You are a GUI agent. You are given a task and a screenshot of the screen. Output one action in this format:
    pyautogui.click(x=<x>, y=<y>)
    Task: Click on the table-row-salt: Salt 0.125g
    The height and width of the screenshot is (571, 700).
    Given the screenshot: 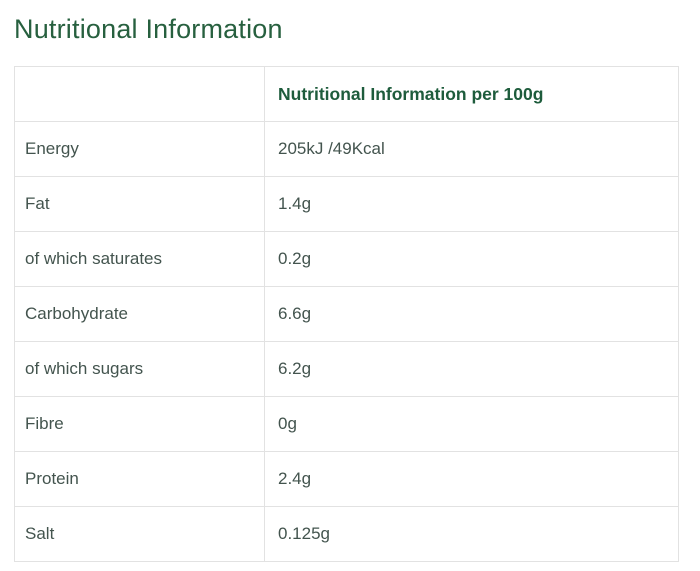 What is the action you would take?
    pyautogui.click(x=346, y=534)
    